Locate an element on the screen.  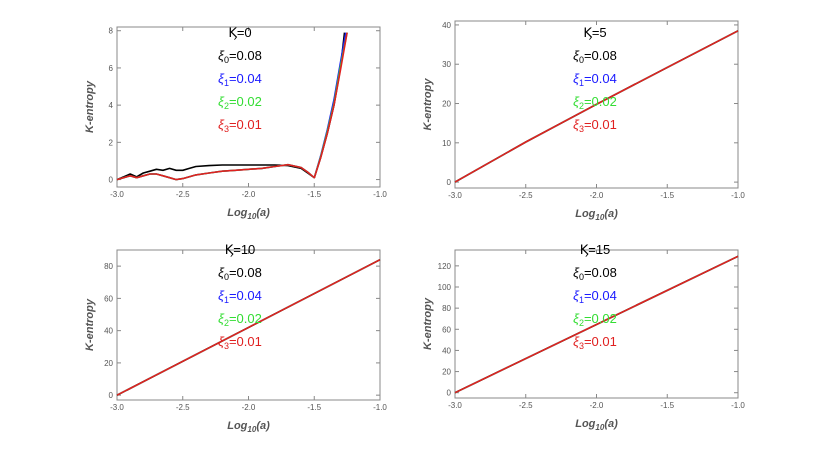
y-tick-label: 2 is located at coordinates (111, 142).